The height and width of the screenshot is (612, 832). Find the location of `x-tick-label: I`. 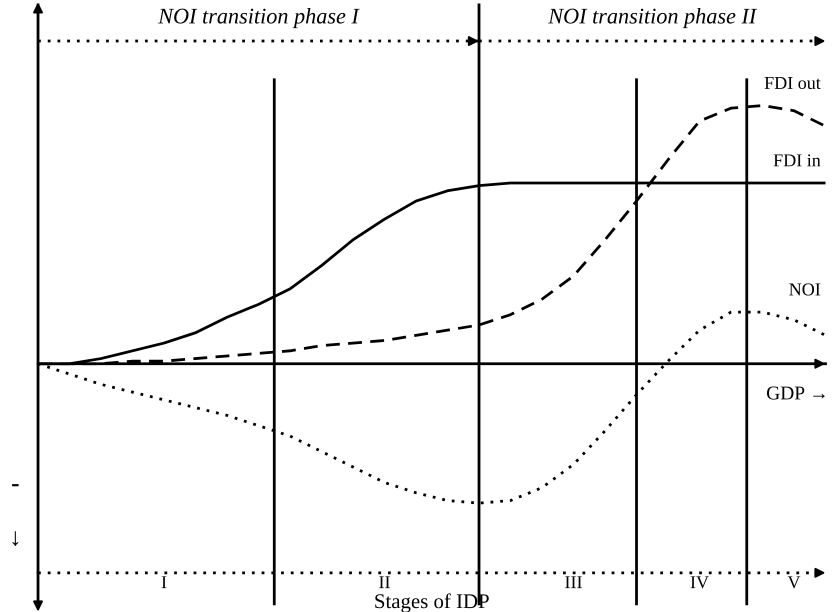

x-tick-label: I is located at coordinates (164, 582).